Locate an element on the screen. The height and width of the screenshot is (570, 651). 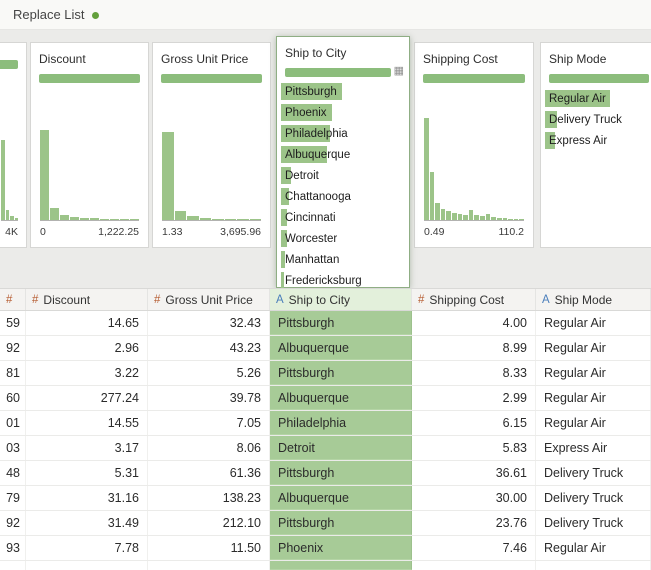
grid-cell: 48 is located at coordinates (13, 473).